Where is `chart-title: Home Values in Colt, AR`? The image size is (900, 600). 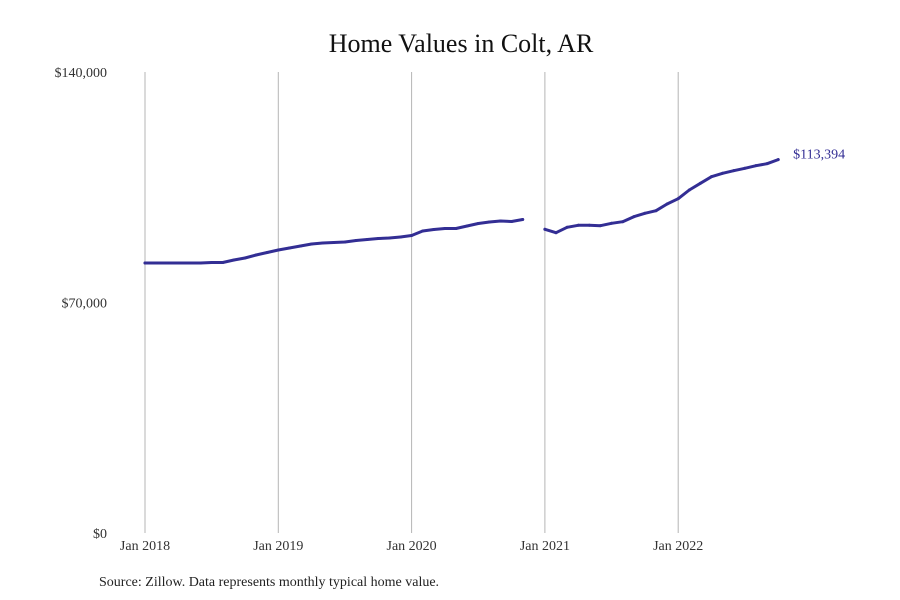 chart-title: Home Values in Colt, AR is located at coordinates (461, 43).